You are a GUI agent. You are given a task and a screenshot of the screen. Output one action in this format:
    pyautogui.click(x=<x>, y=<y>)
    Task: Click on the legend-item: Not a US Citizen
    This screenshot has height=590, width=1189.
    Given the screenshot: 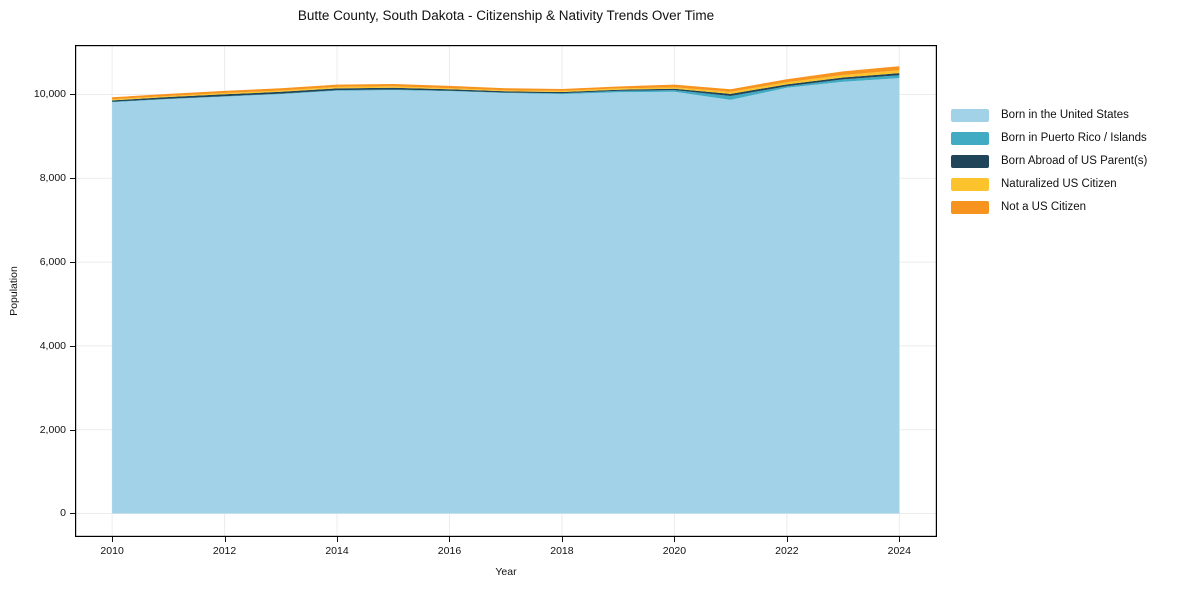 What is the action you would take?
    pyautogui.click(x=1049, y=207)
    